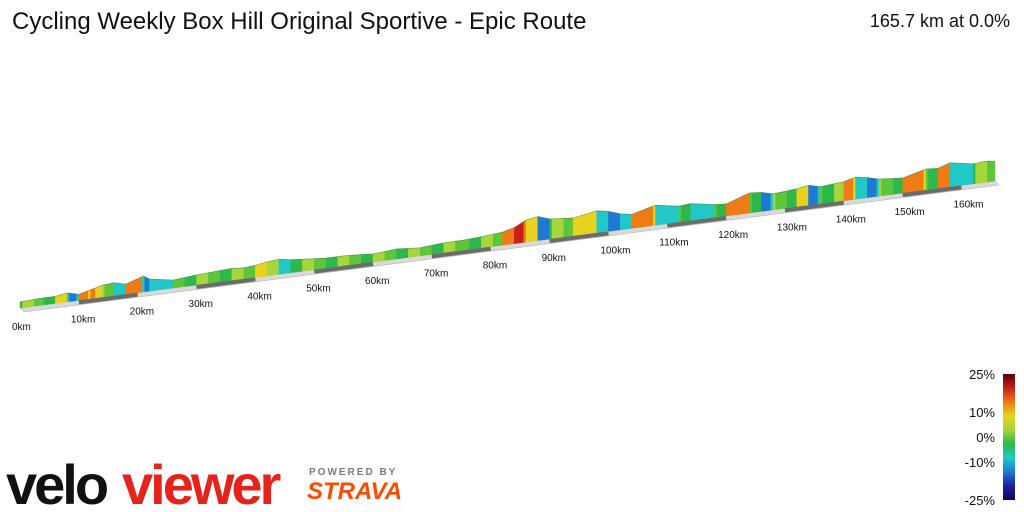 This screenshot has width=1024, height=512. I want to click on x-tick-label: 0km, so click(21, 327).